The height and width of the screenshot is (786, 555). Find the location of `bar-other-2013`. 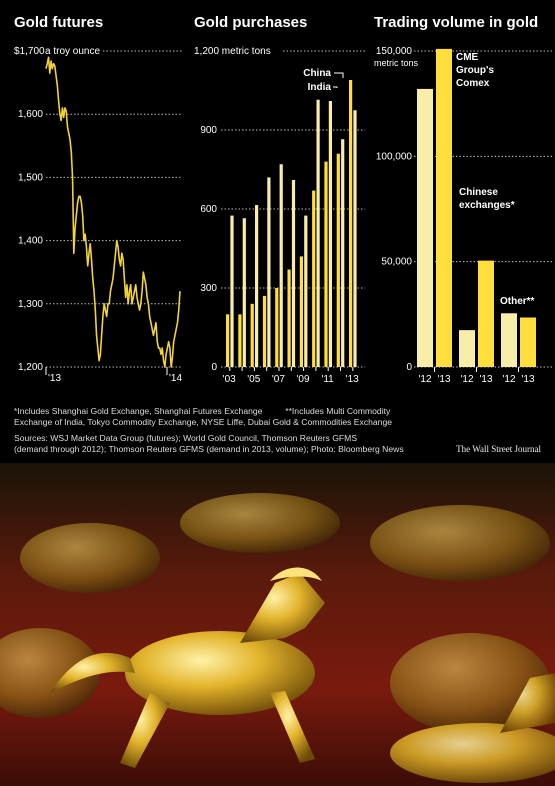

bar-other-2013 is located at coordinates (528, 342).